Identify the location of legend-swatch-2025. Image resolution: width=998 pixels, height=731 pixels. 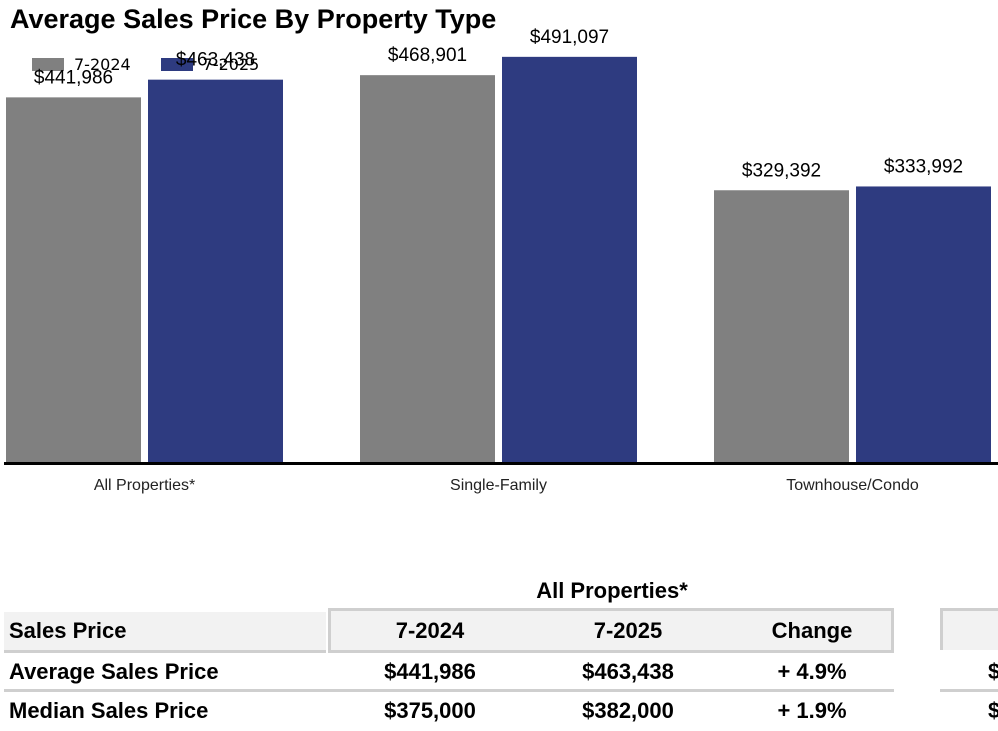
(176, 64).